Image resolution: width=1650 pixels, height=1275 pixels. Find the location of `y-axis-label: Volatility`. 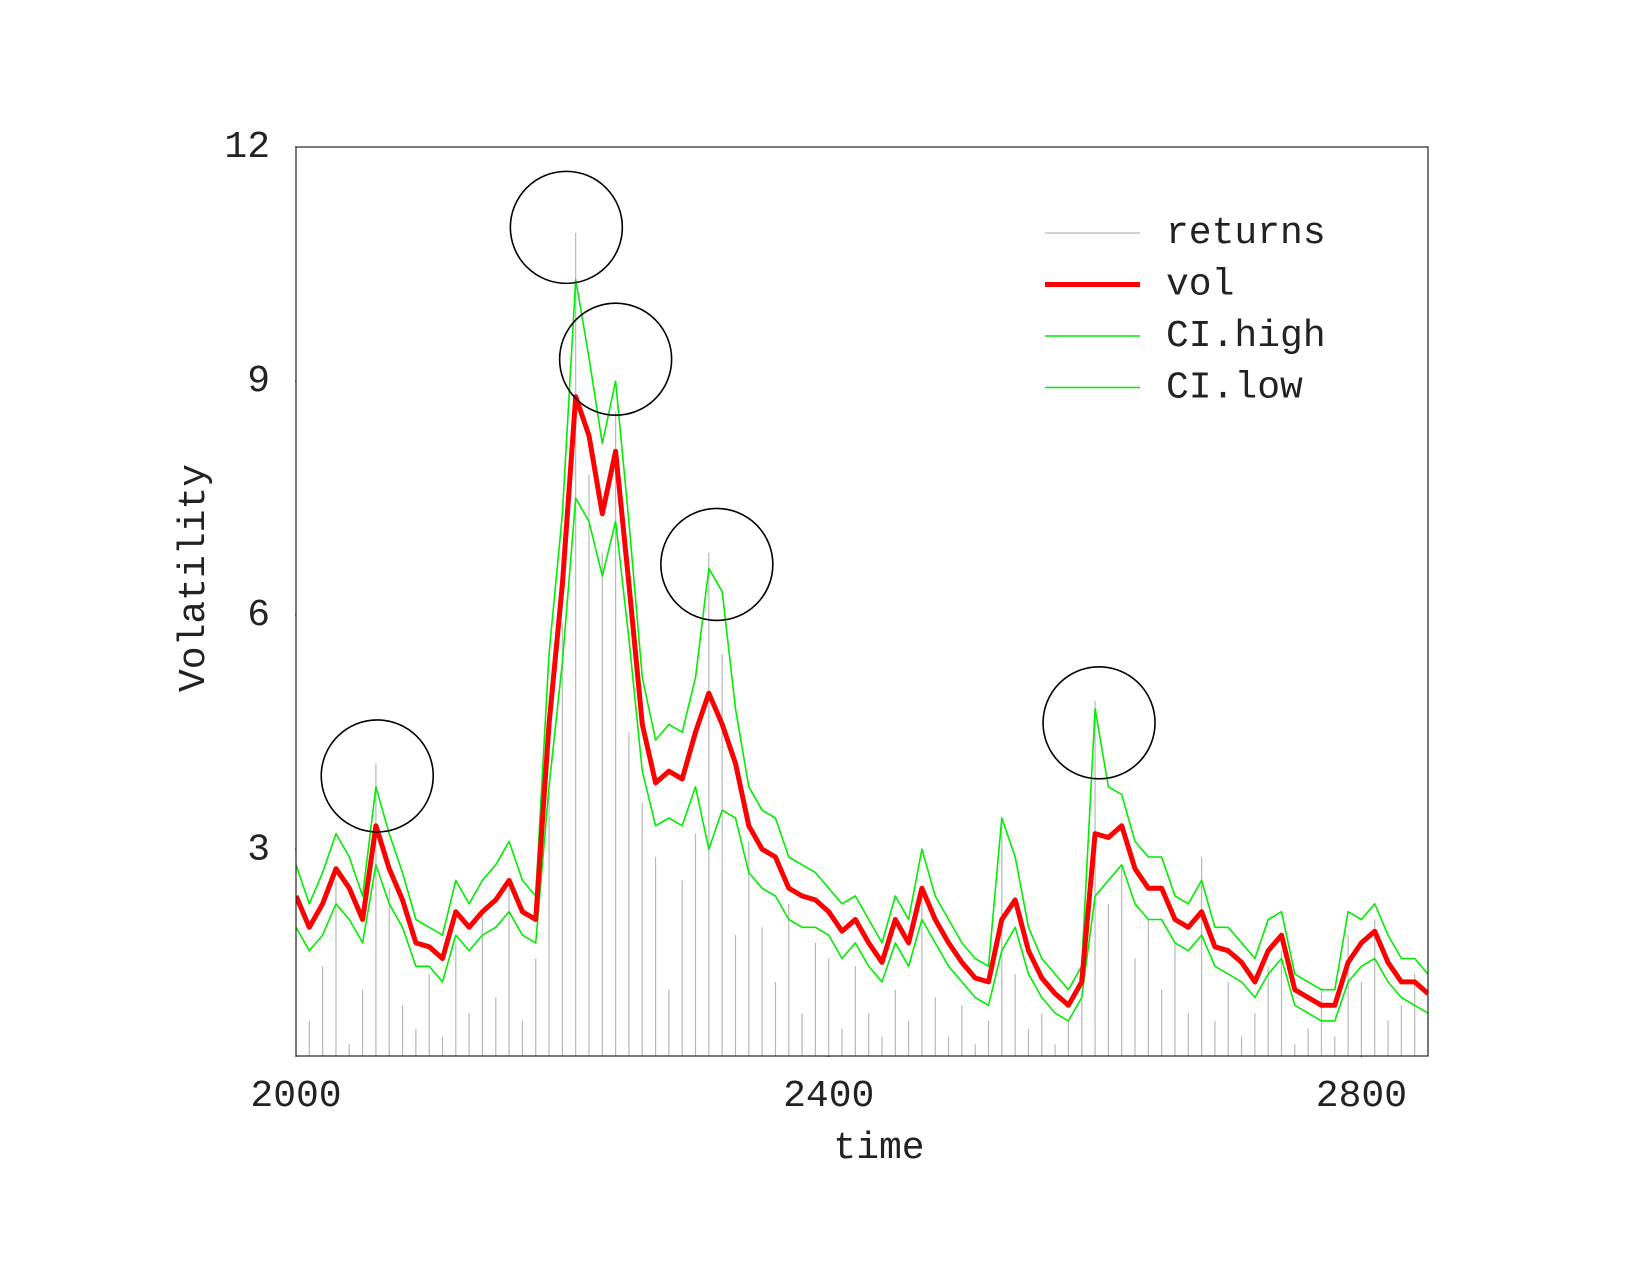

y-axis-label: Volatility is located at coordinates (194, 578).